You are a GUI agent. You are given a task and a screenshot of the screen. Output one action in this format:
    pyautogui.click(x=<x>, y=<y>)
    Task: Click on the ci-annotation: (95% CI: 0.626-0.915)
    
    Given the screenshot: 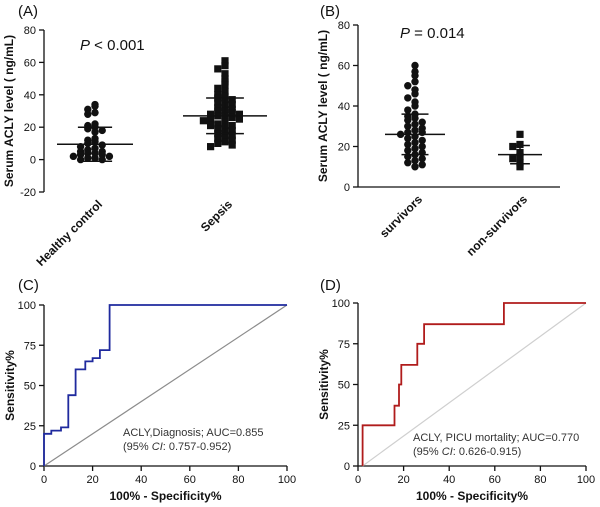 What is the action you would take?
    pyautogui.click(x=467, y=452)
    